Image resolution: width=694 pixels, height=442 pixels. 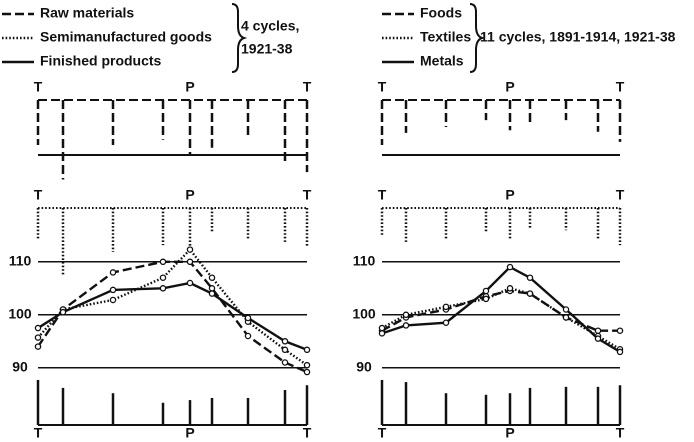 What do you see at coordinates (267, 49) in the screenshot?
I see `note: 1921-38` at bounding box center [267, 49].